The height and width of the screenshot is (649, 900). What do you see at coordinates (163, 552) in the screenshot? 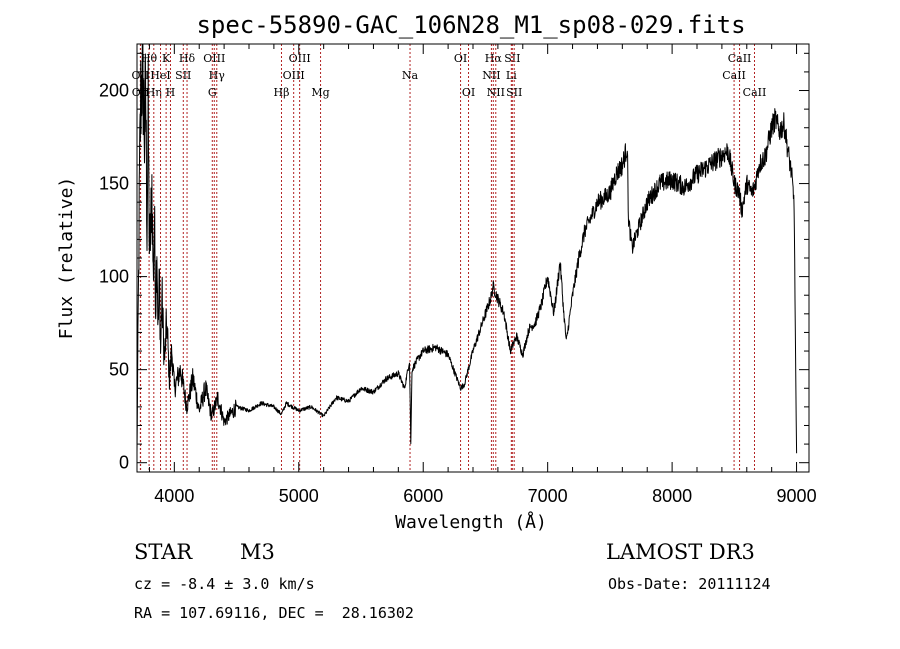
I see `object-type: STAR` at bounding box center [163, 552].